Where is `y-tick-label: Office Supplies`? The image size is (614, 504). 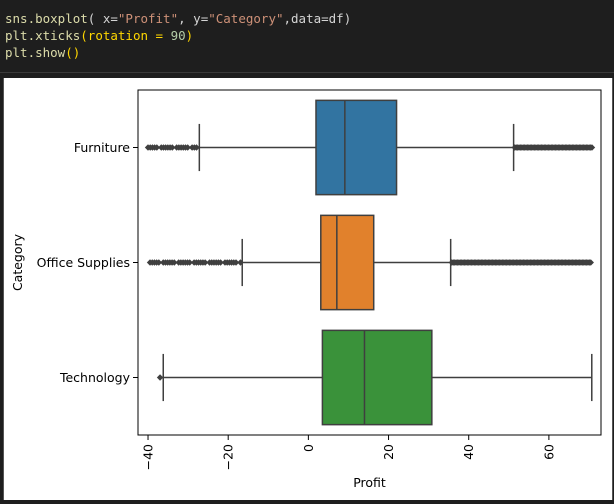
y-tick-label: Office Supplies is located at coordinates (83, 262).